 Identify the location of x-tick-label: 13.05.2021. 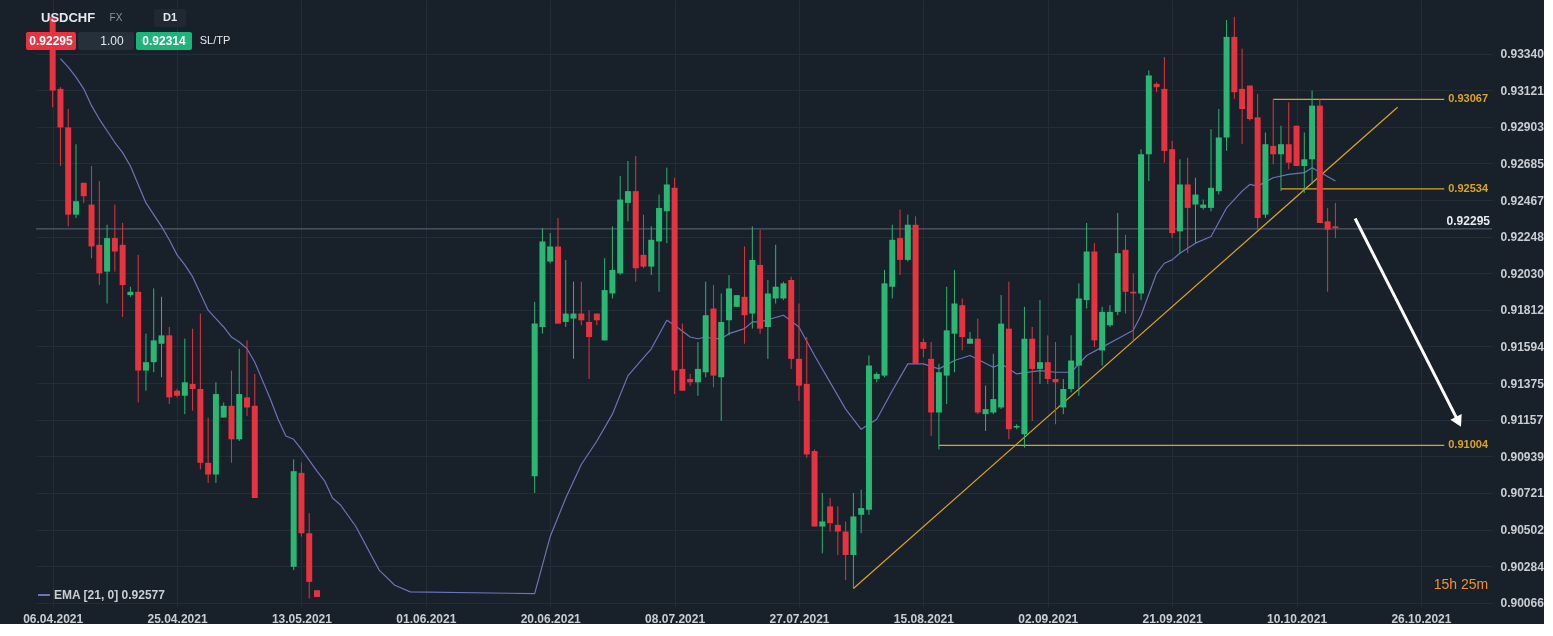
(302, 618).